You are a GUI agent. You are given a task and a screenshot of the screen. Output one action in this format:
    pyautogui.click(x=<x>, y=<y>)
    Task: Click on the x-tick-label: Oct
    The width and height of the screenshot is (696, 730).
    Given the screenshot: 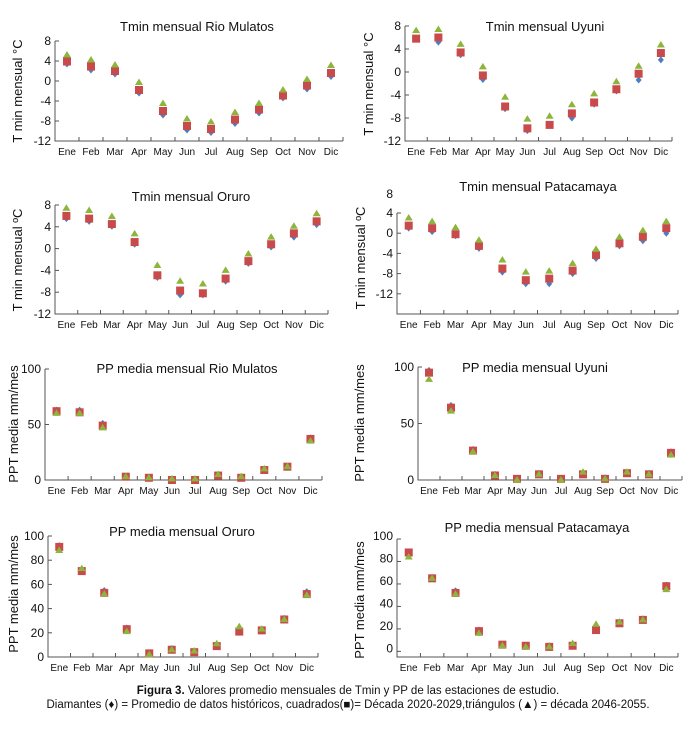 What is the action you would take?
    pyautogui.click(x=265, y=491)
    